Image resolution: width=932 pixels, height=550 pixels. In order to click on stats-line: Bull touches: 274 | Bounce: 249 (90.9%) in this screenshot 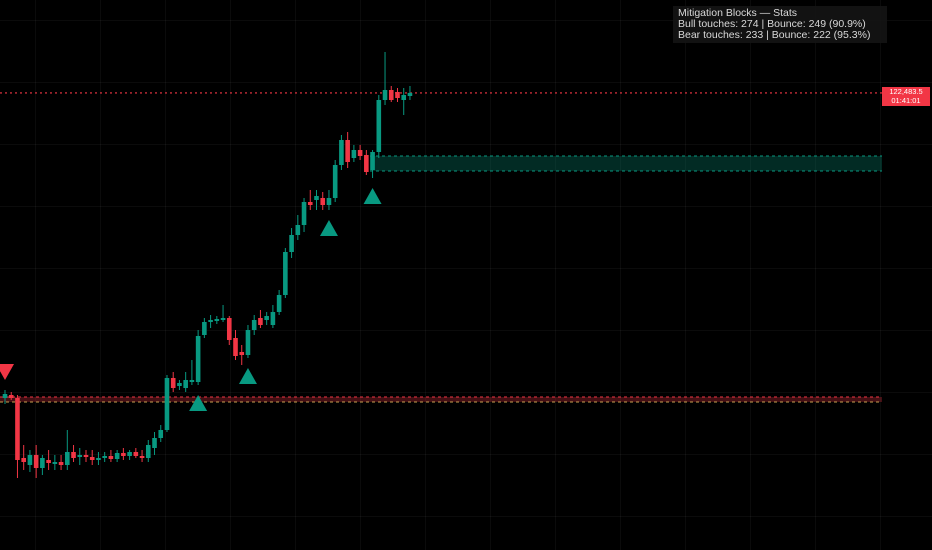, I will do `click(772, 24)`.